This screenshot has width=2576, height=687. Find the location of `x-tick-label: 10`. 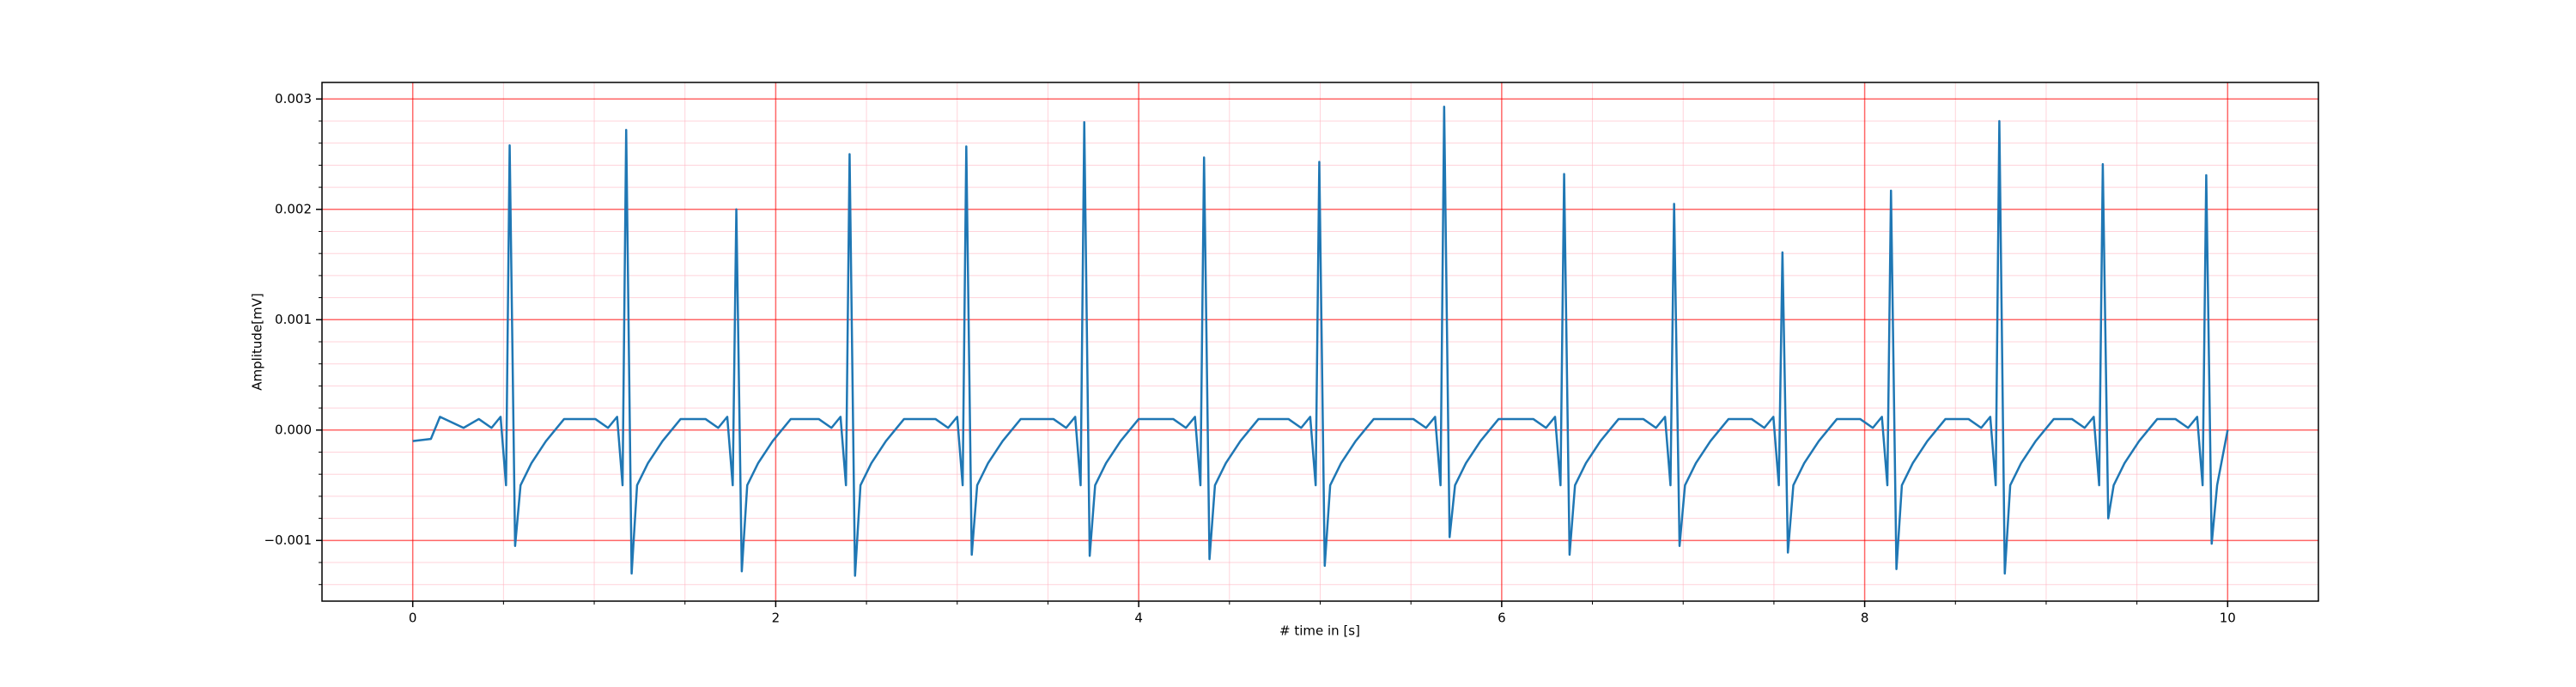

x-tick-label: 10 is located at coordinates (2228, 618).